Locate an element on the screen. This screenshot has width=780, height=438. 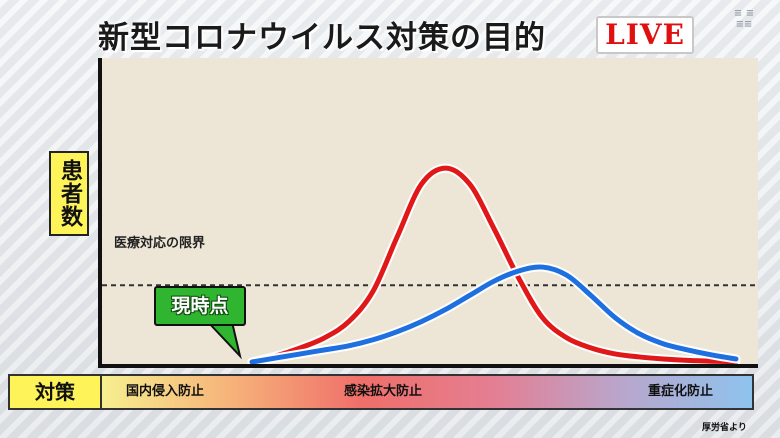
current-point-callout: 現時点 is located at coordinates (200, 306).